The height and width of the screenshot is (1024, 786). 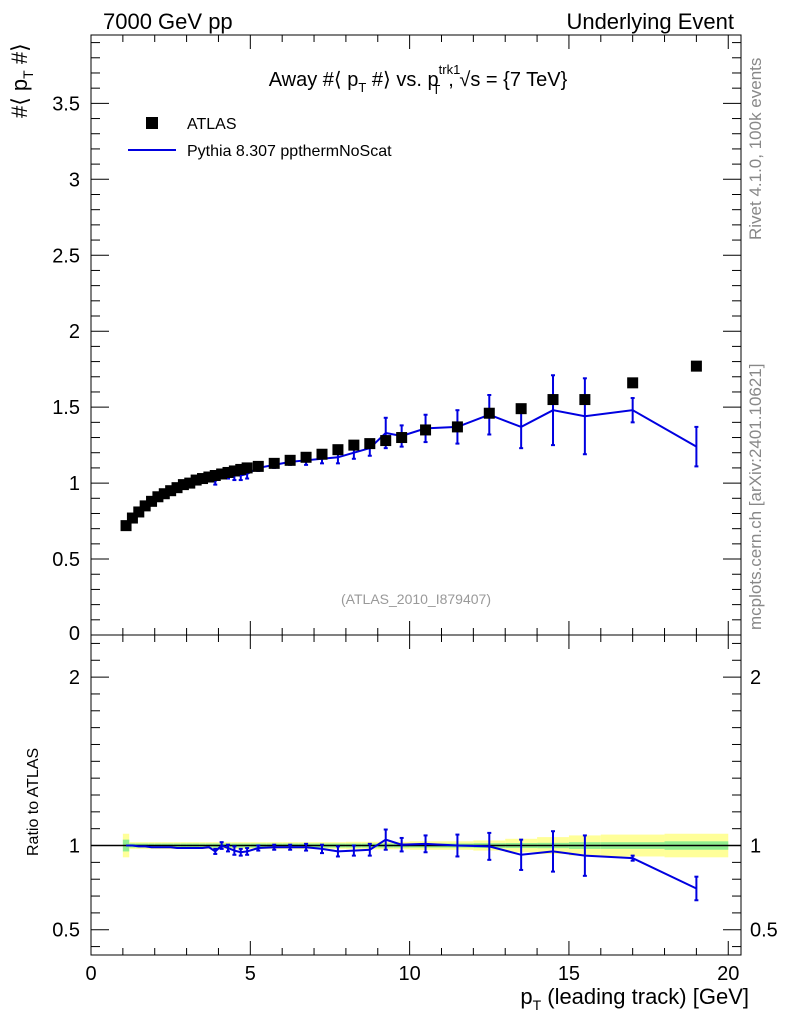 What do you see at coordinates (90, 974) in the screenshot?
I see `x-tick-label: 0` at bounding box center [90, 974].